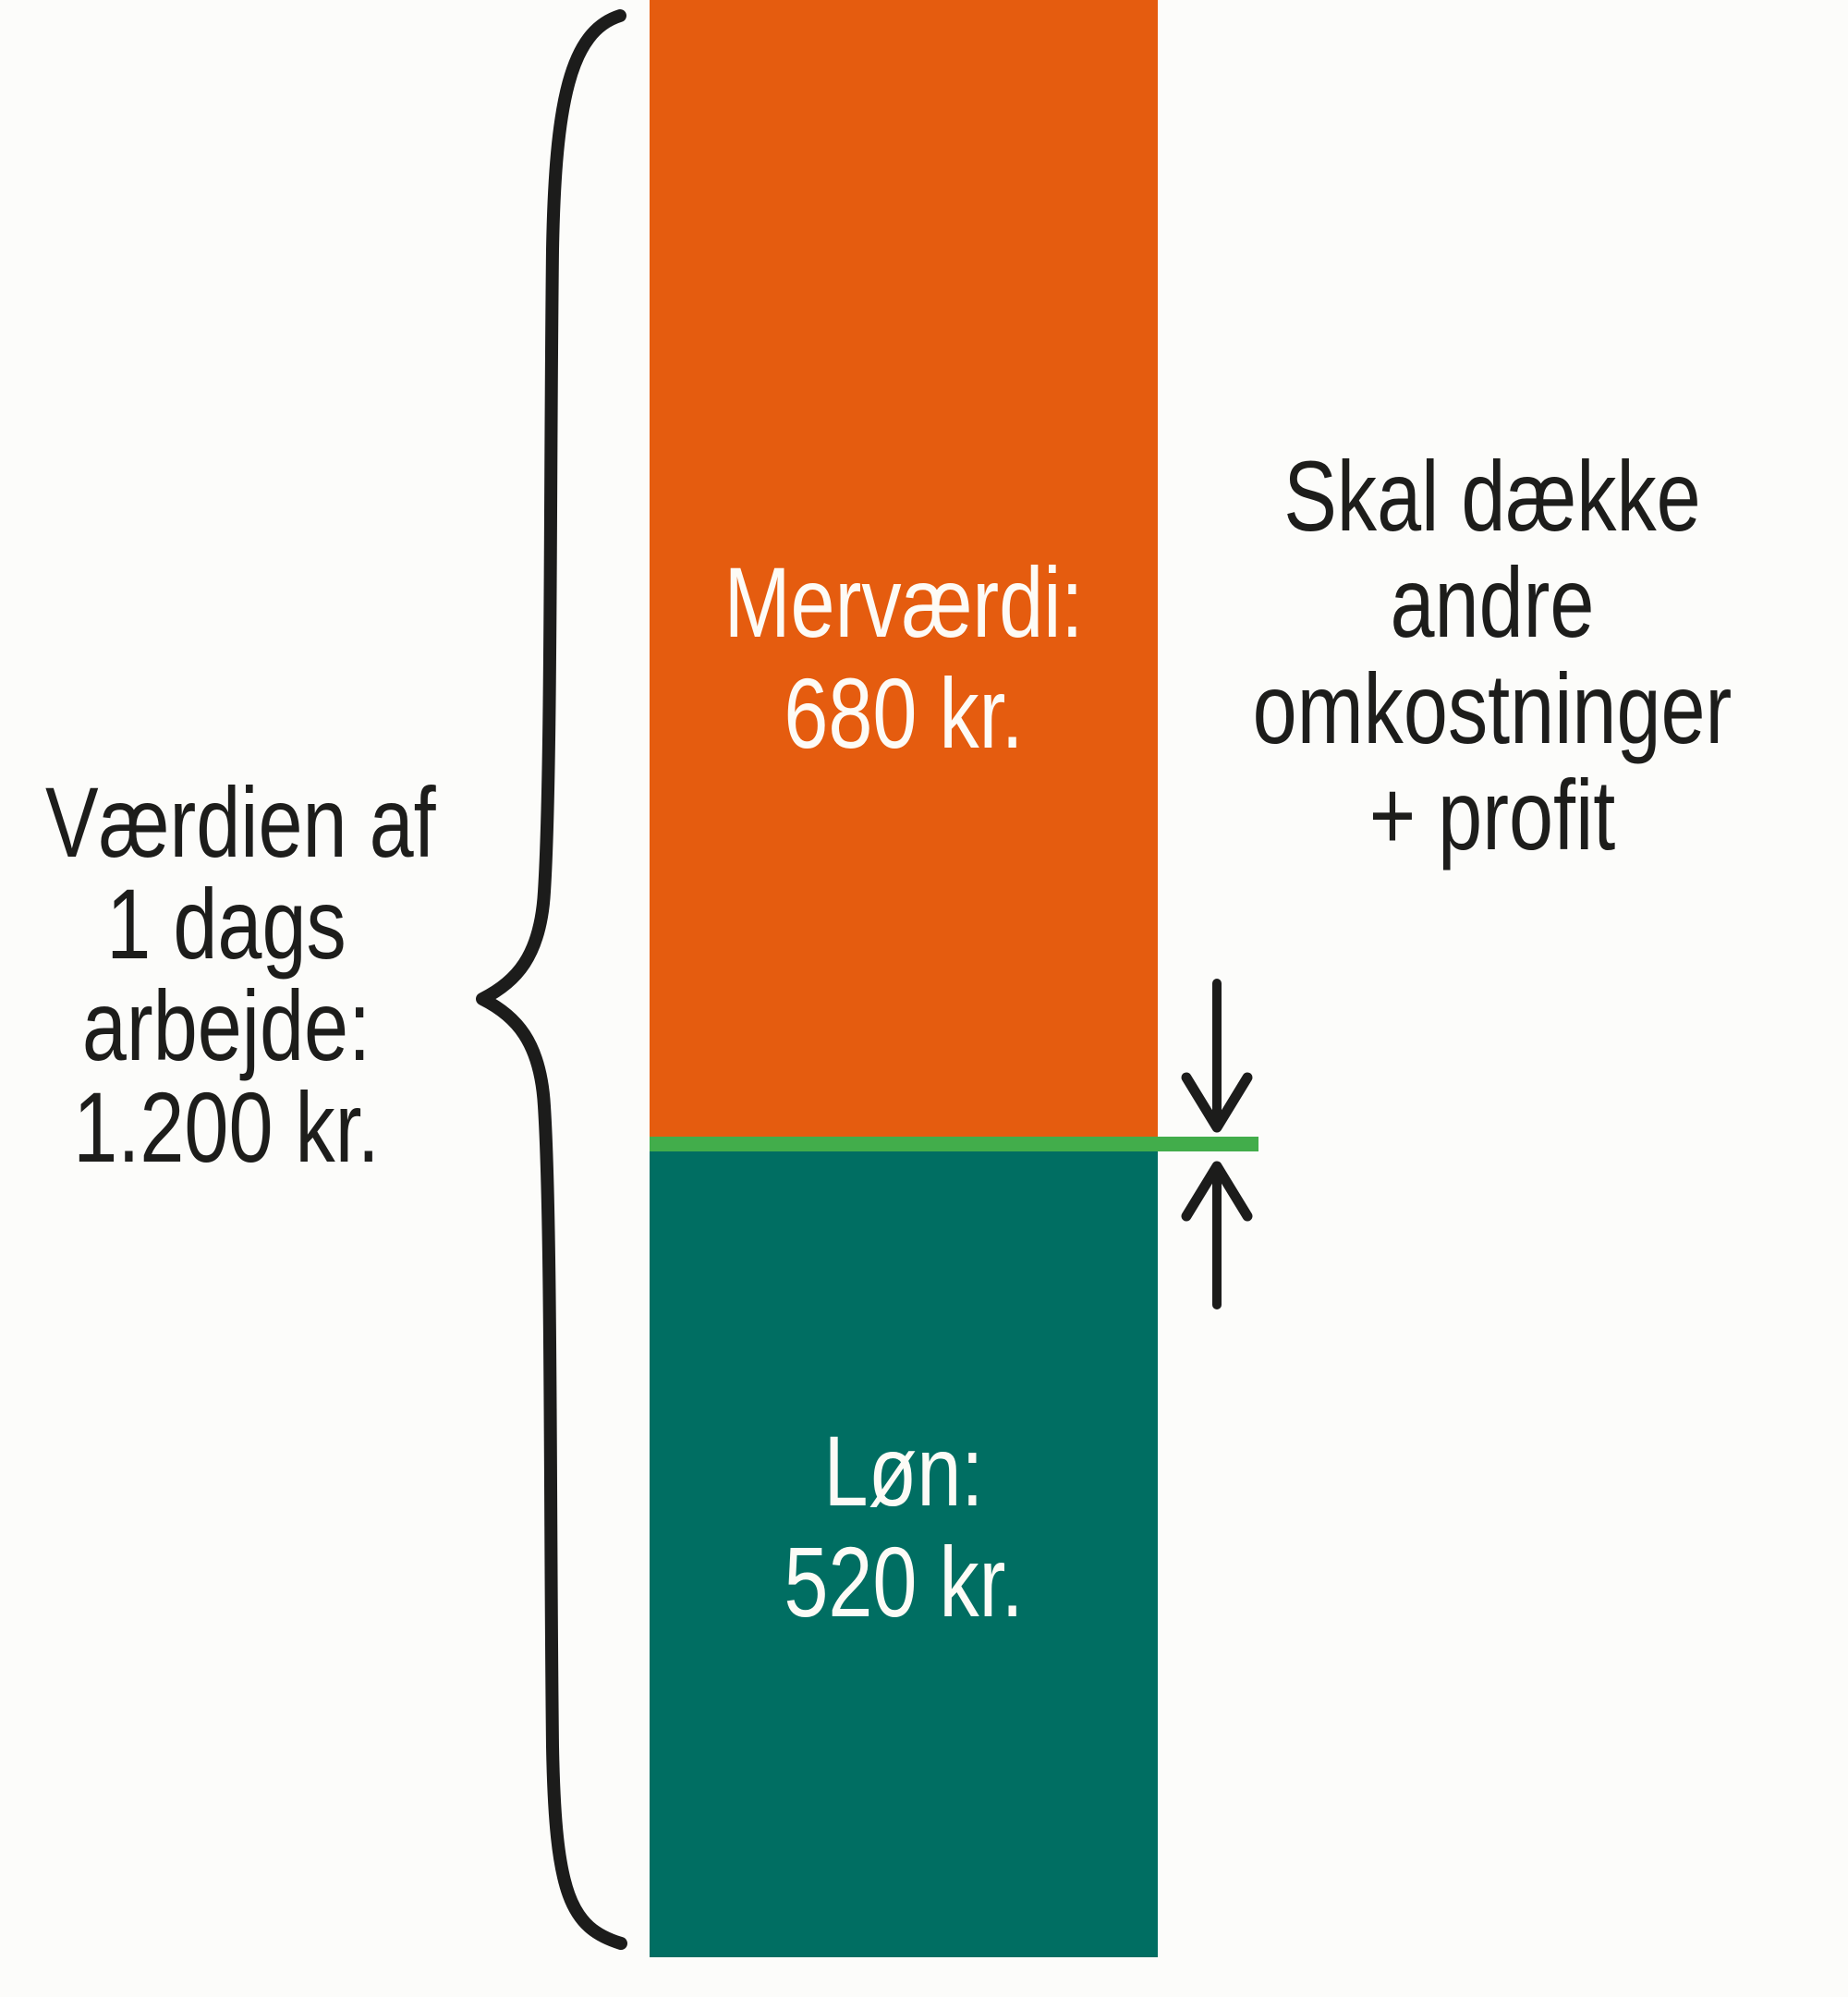 The width and height of the screenshot is (1848, 1997). I want to click on left-annotation-total-value: Værdien af 1 dags arbejde: 1.200 kr., so click(240, 974).